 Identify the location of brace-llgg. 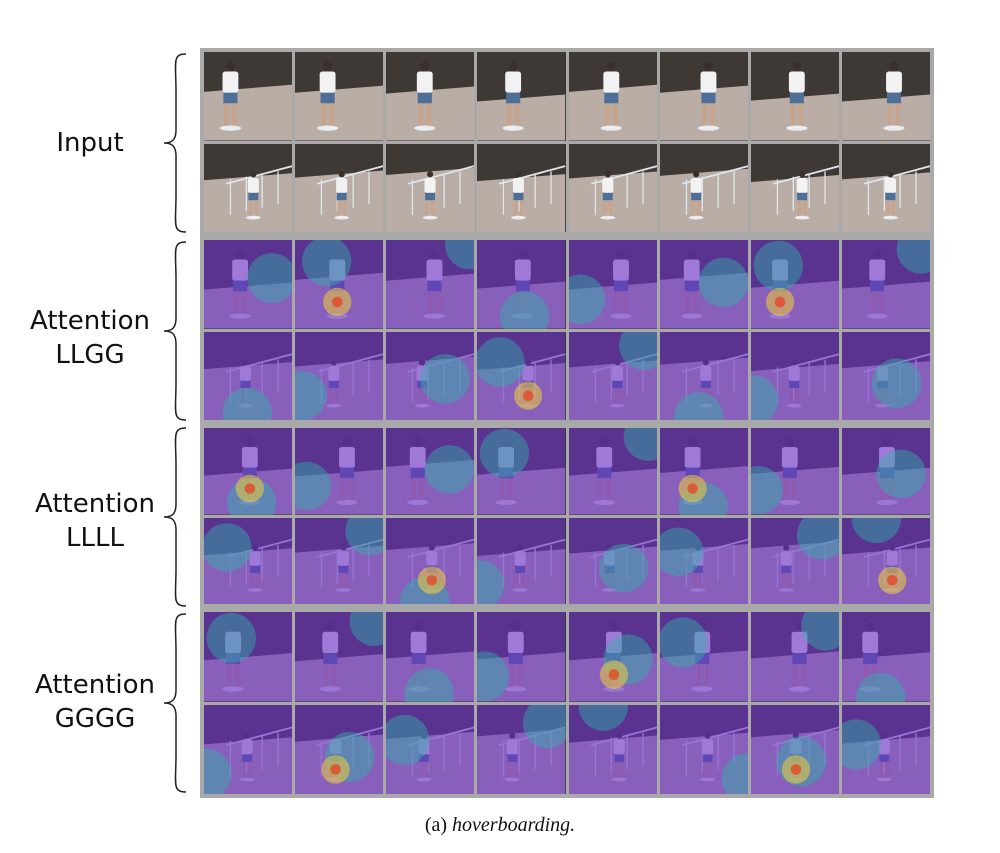
(175, 331).